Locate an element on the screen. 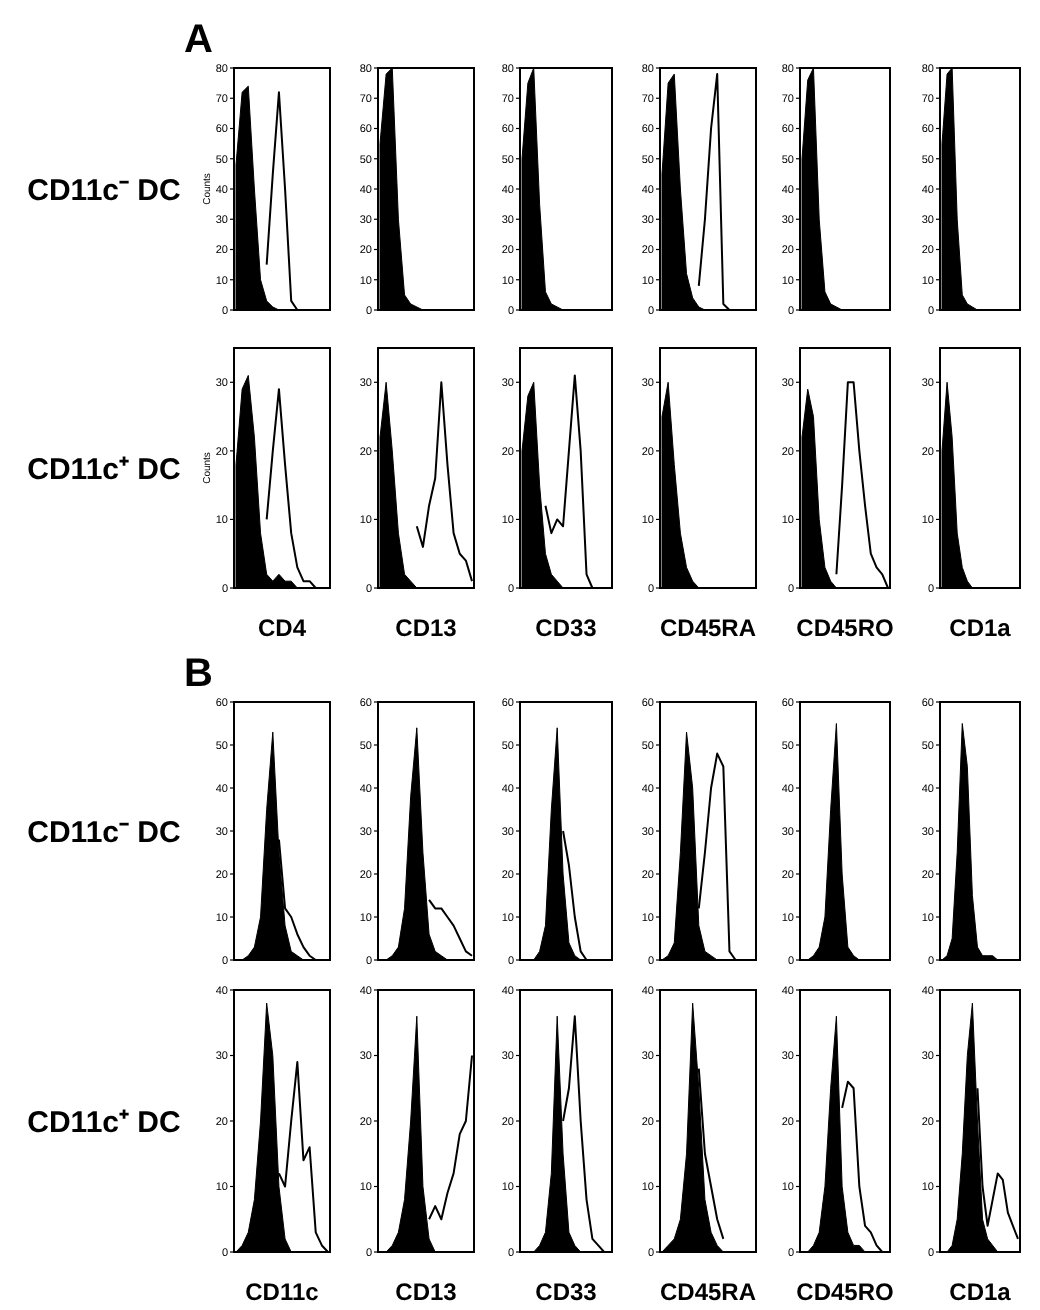 This screenshot has width=1040, height=1310. x-axis-title: CD11c is located at coordinates (282, 1292).